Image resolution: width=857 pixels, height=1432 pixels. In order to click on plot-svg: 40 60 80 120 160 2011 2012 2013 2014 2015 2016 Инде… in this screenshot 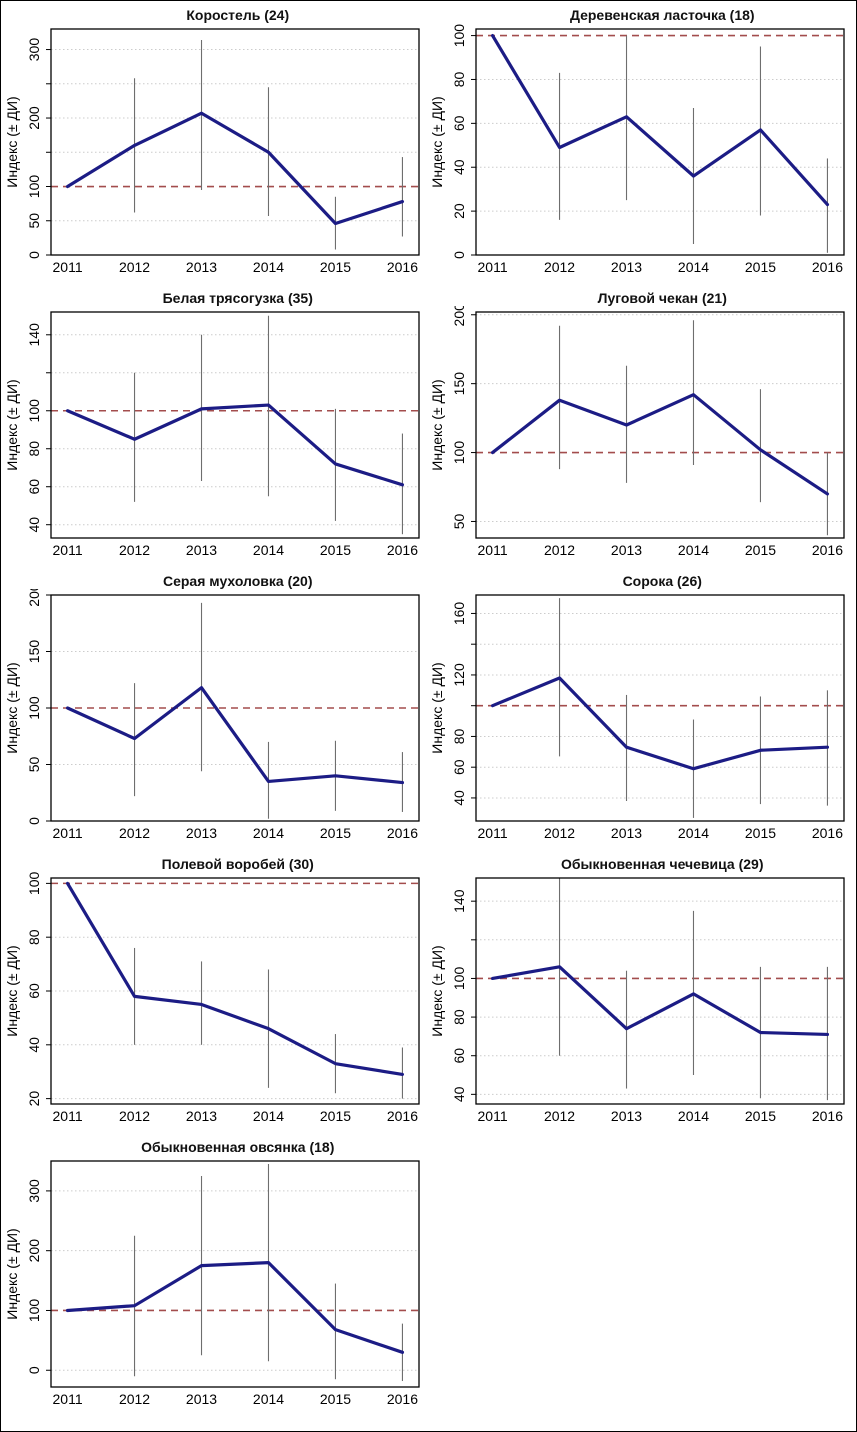, I will do `click(637, 717)`.